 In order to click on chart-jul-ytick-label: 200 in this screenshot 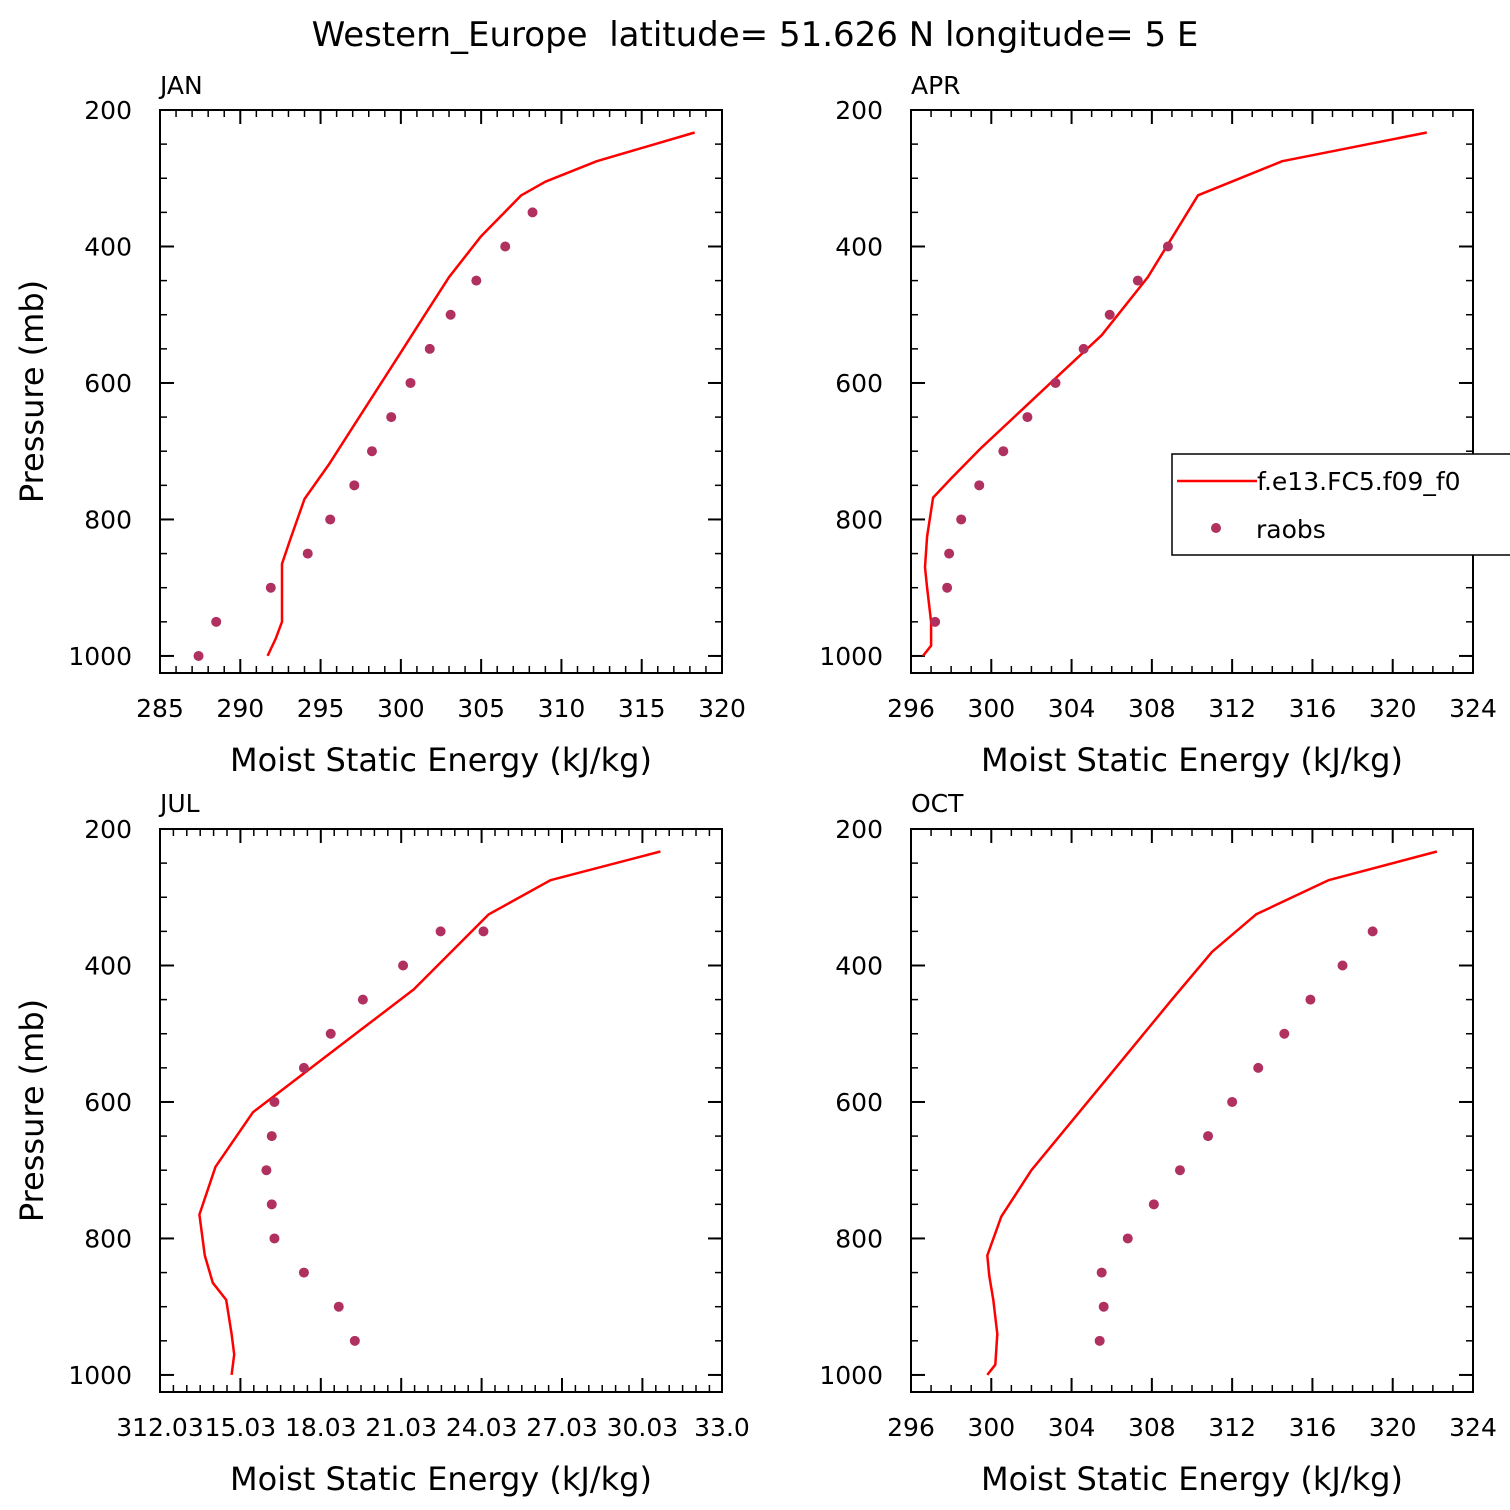, I will do `click(108, 829)`.